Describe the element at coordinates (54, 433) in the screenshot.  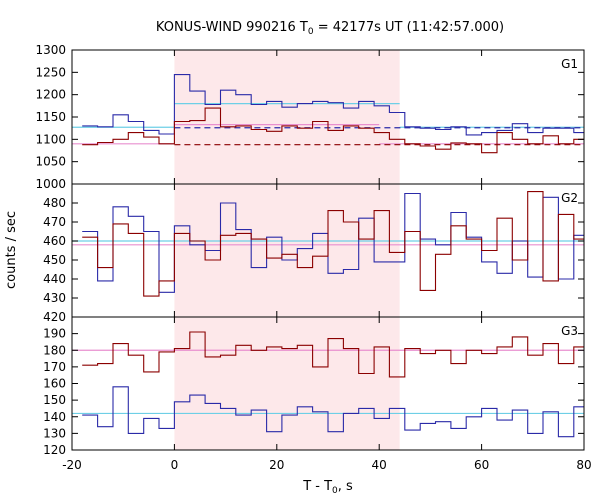
I see `y-tick-label-g3-1: 130` at that location.